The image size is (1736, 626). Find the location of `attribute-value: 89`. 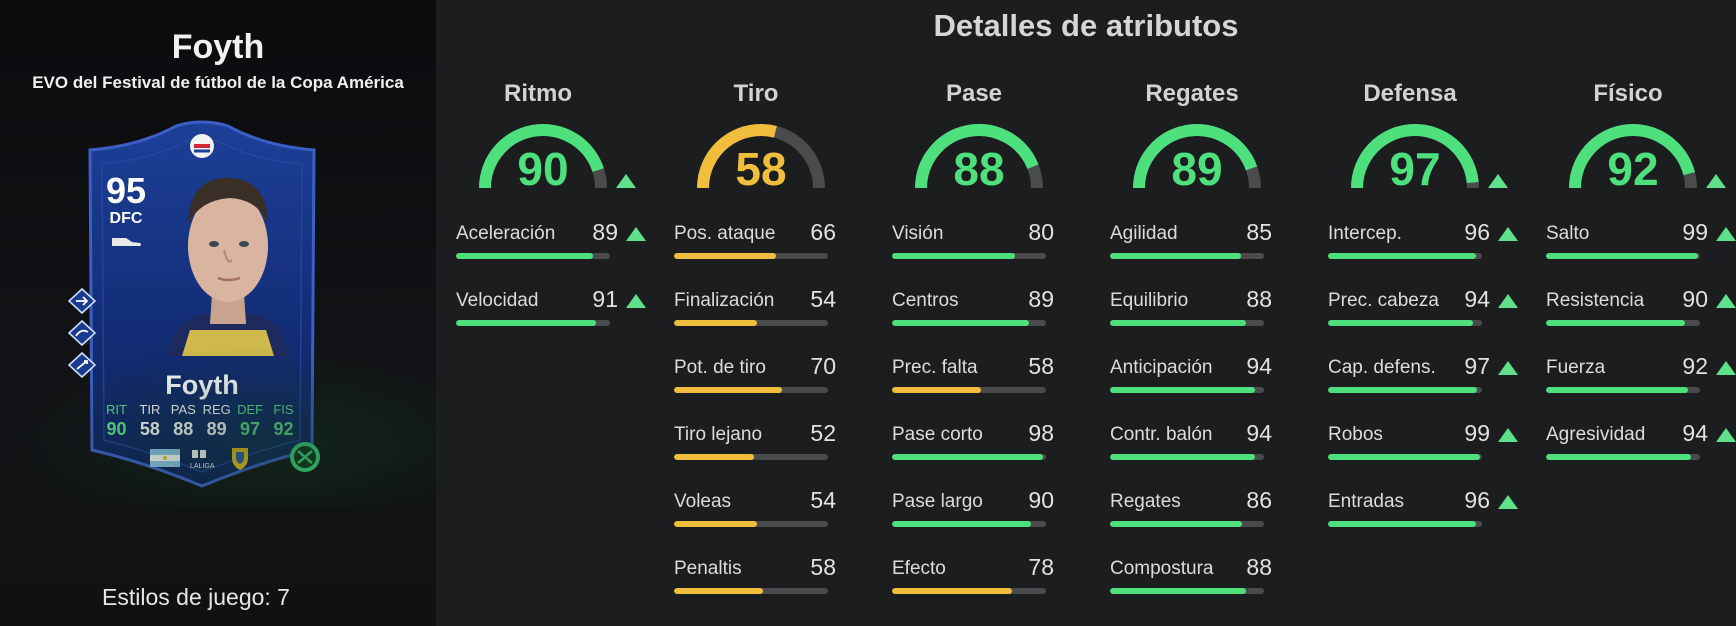

attribute-value: 89 is located at coordinates (1041, 299).